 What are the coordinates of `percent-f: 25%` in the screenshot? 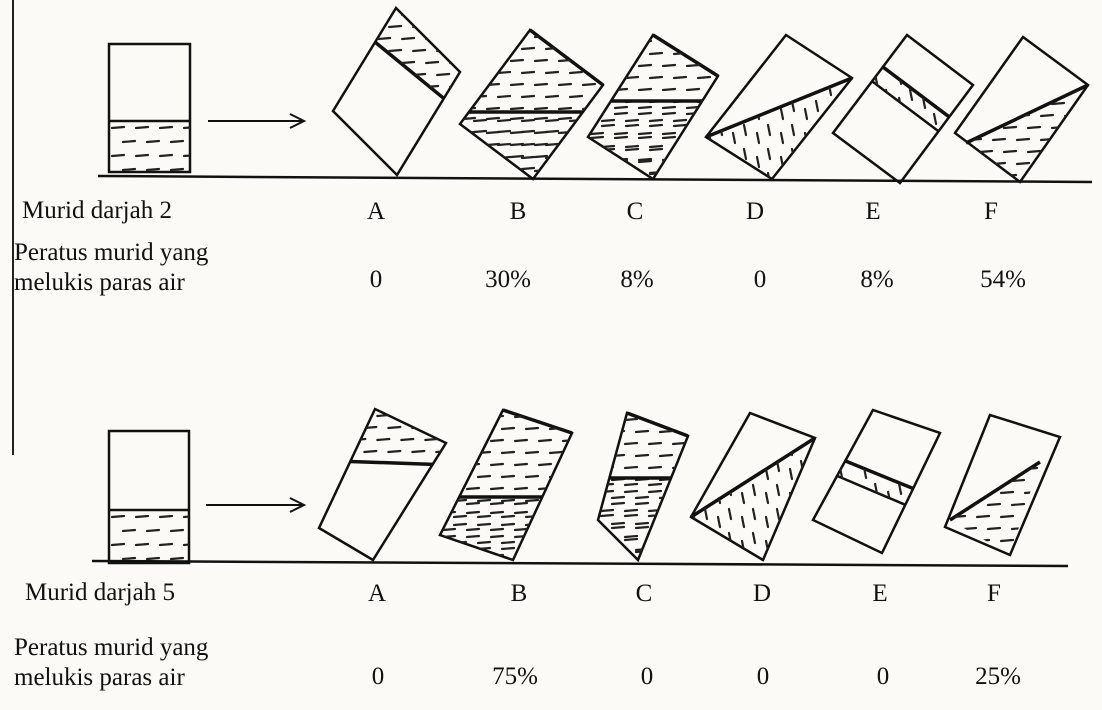 It's located at (998, 676).